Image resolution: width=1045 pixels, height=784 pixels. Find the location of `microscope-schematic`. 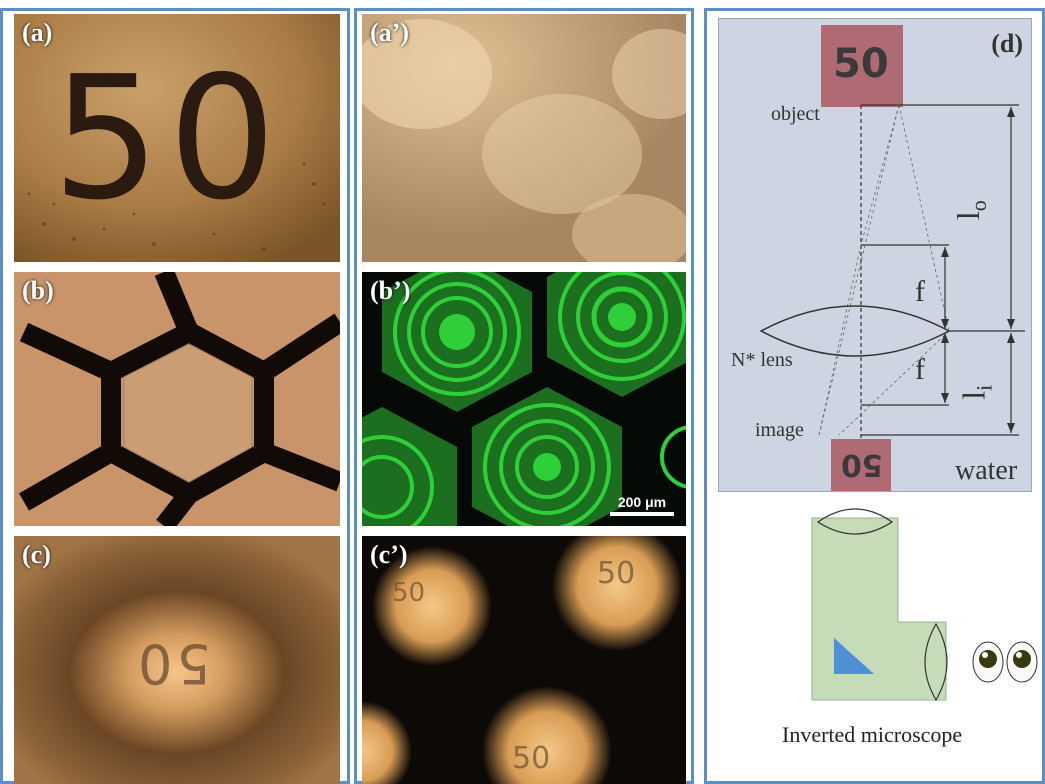

microscope-schematic is located at coordinates (900, 609).